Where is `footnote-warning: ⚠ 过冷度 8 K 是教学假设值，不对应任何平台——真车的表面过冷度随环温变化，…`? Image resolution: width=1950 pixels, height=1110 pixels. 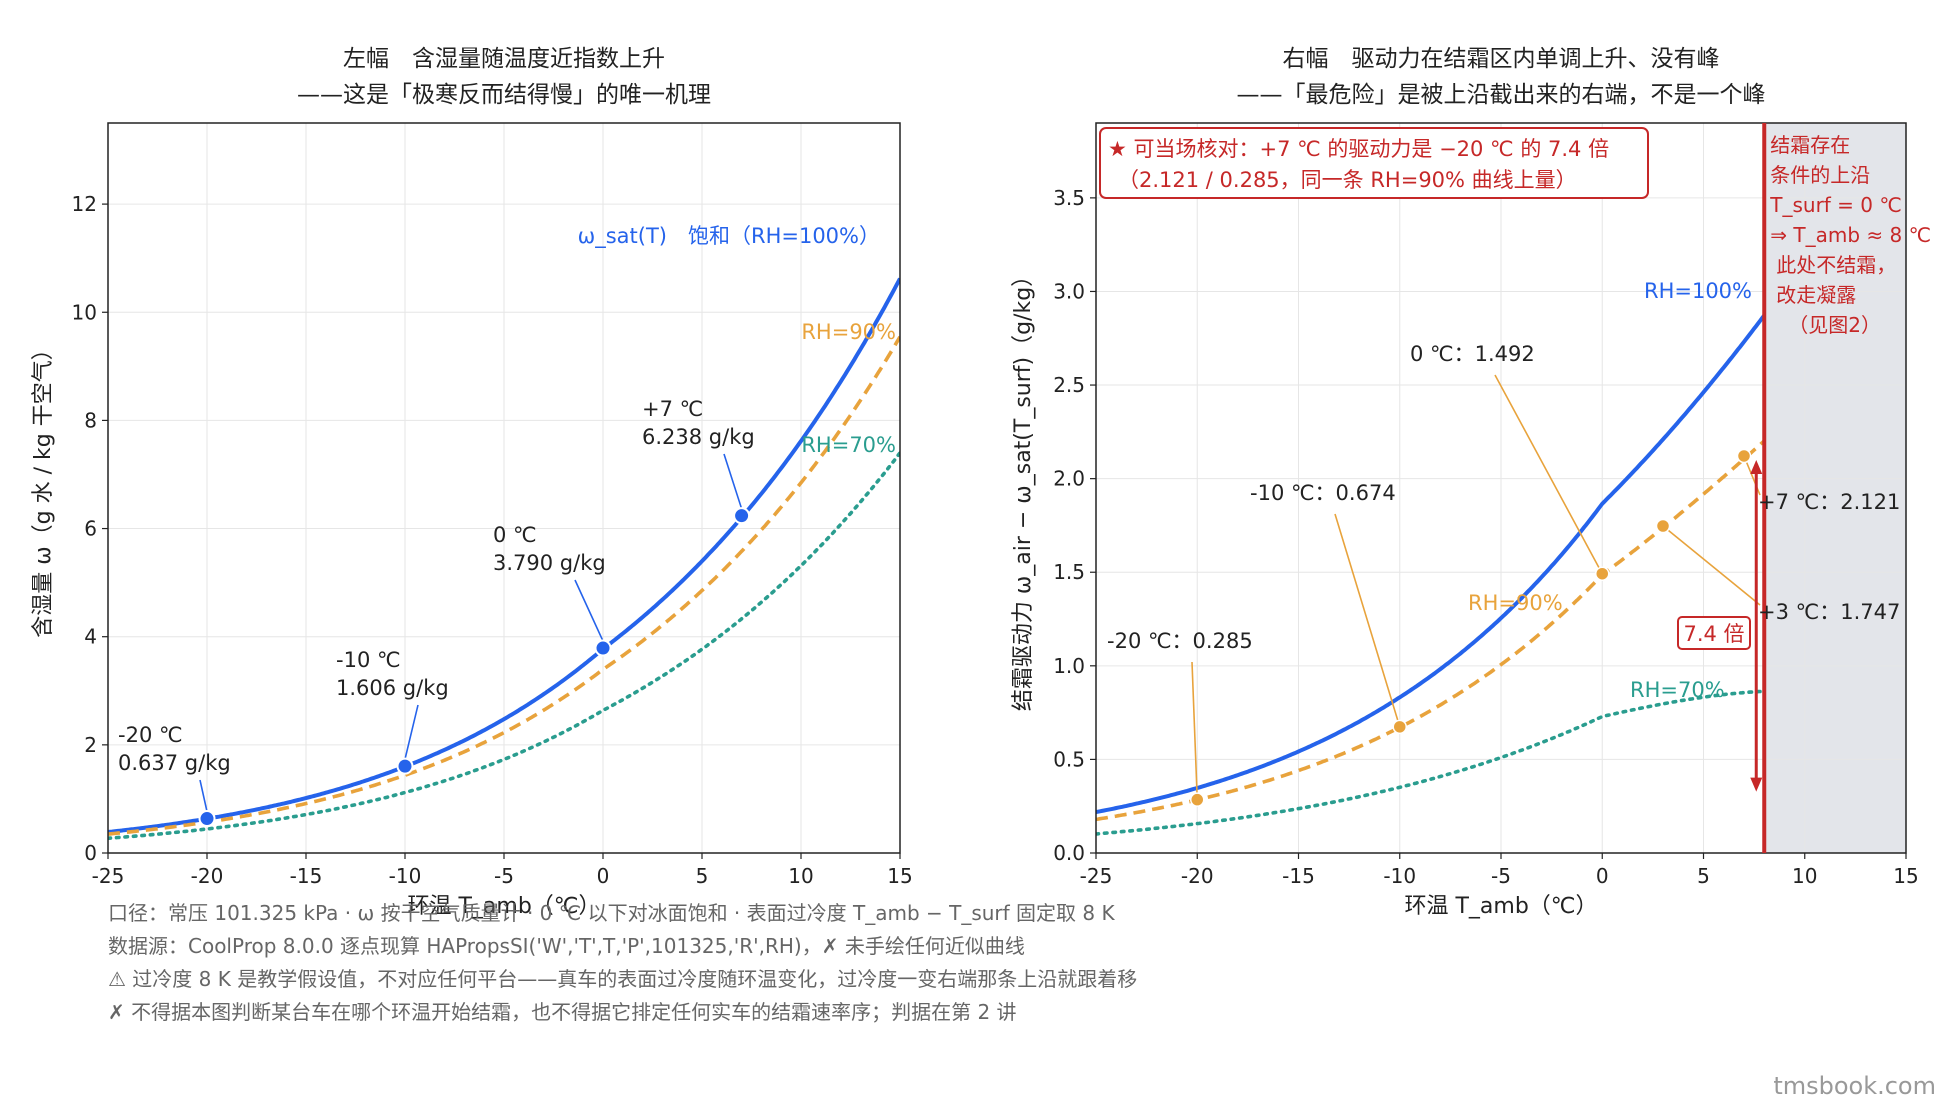
footnote-warning: ⚠ 过冷度 8 K 是教学假设值，不对应任何平台——真车的表面过冷度随环温变化，… is located at coordinates (623, 979).